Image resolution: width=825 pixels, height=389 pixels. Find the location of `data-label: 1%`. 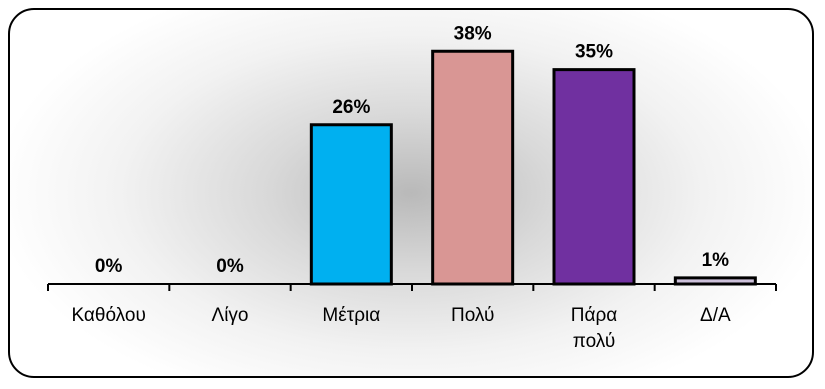

data-label: 1% is located at coordinates (716, 260).